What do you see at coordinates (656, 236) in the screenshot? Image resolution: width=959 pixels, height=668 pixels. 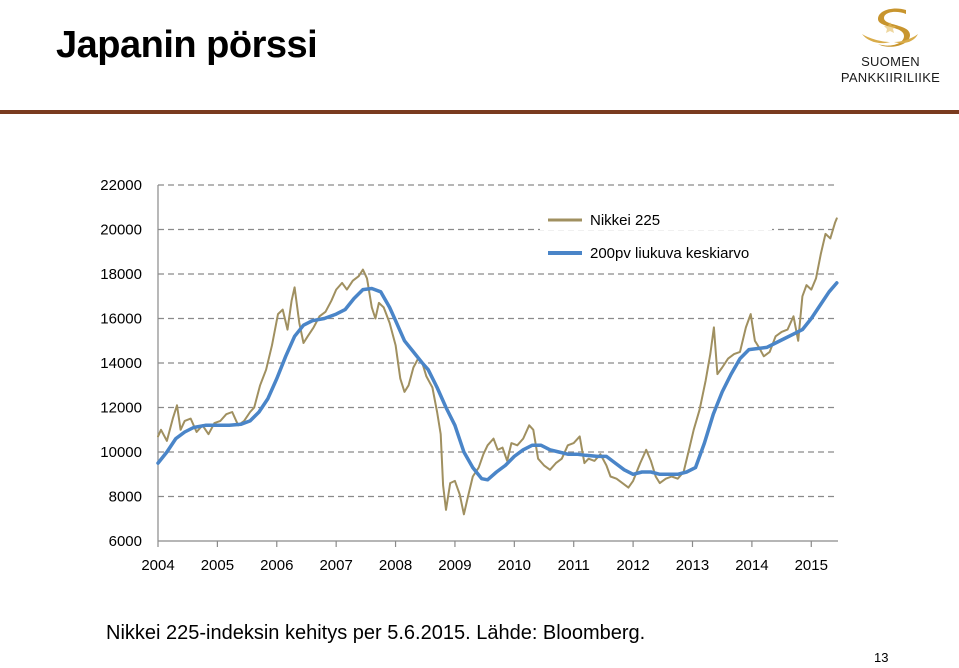 I see `chart-legend: Nikkei 225 200pv liukuva keskiarvo` at bounding box center [656, 236].